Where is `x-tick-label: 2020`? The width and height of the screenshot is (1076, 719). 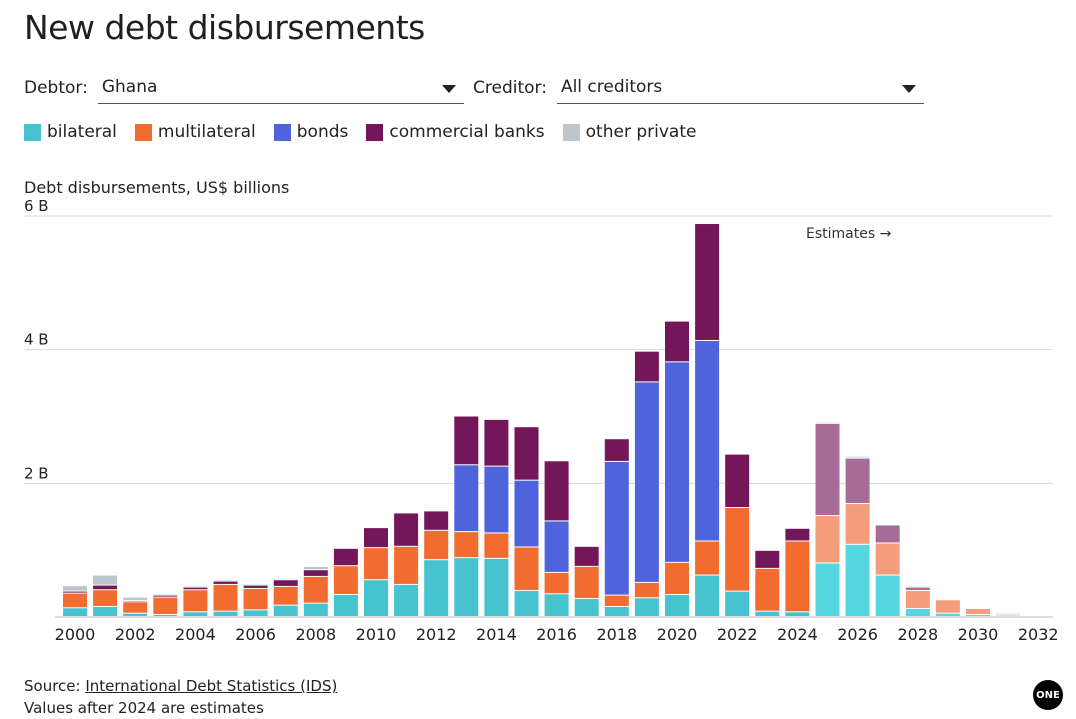
x-tick-label: 2020 is located at coordinates (677, 634).